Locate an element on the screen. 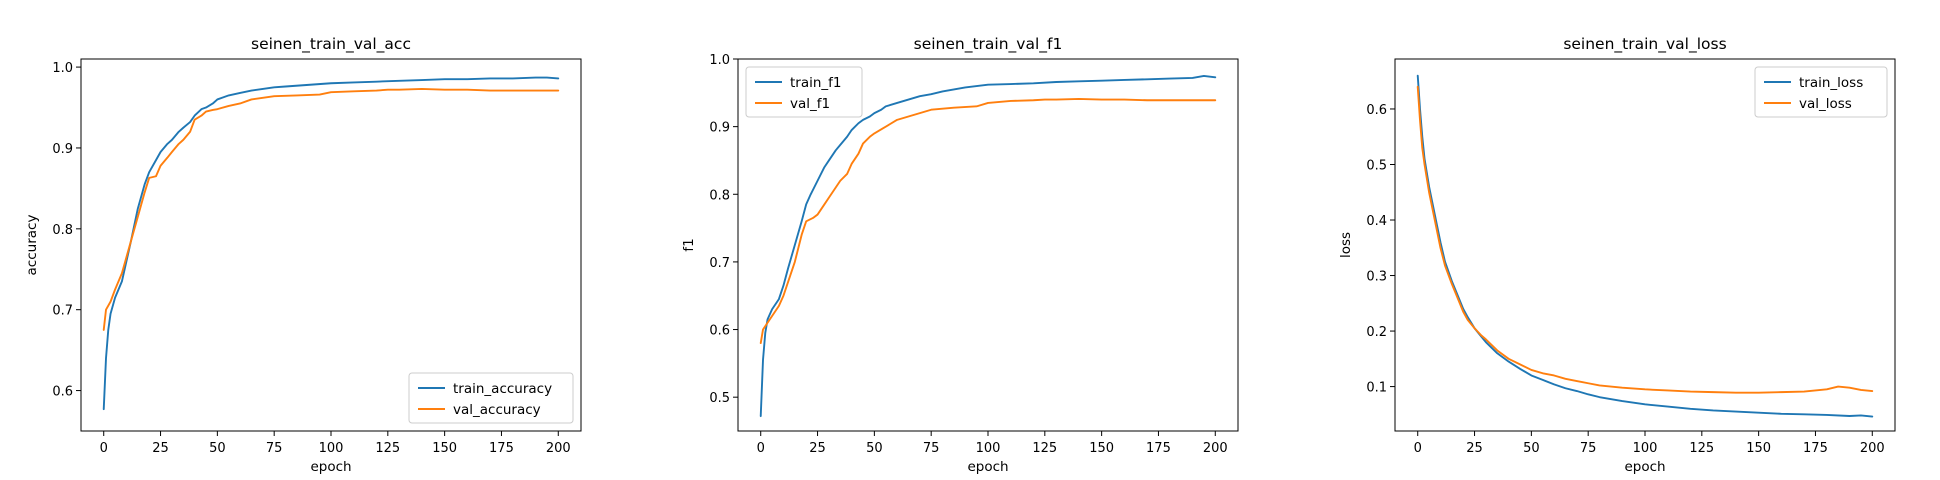 Image resolution: width=1940 pixels, height=480 pixels. chart-title: seinen_train_val_loss is located at coordinates (1644, 44).